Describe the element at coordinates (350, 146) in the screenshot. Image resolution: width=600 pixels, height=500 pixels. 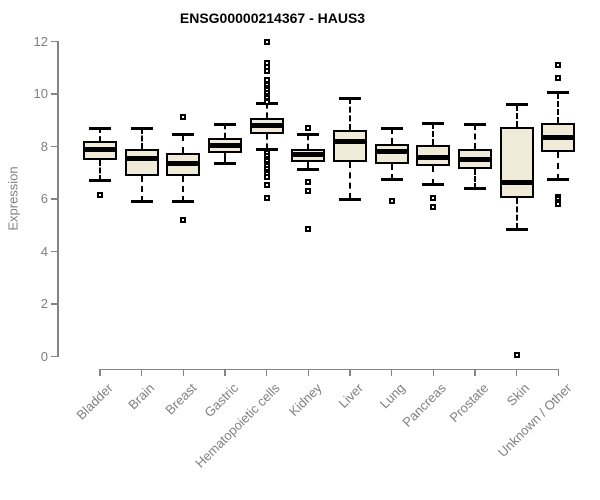
I see `boxplot-liver` at that location.